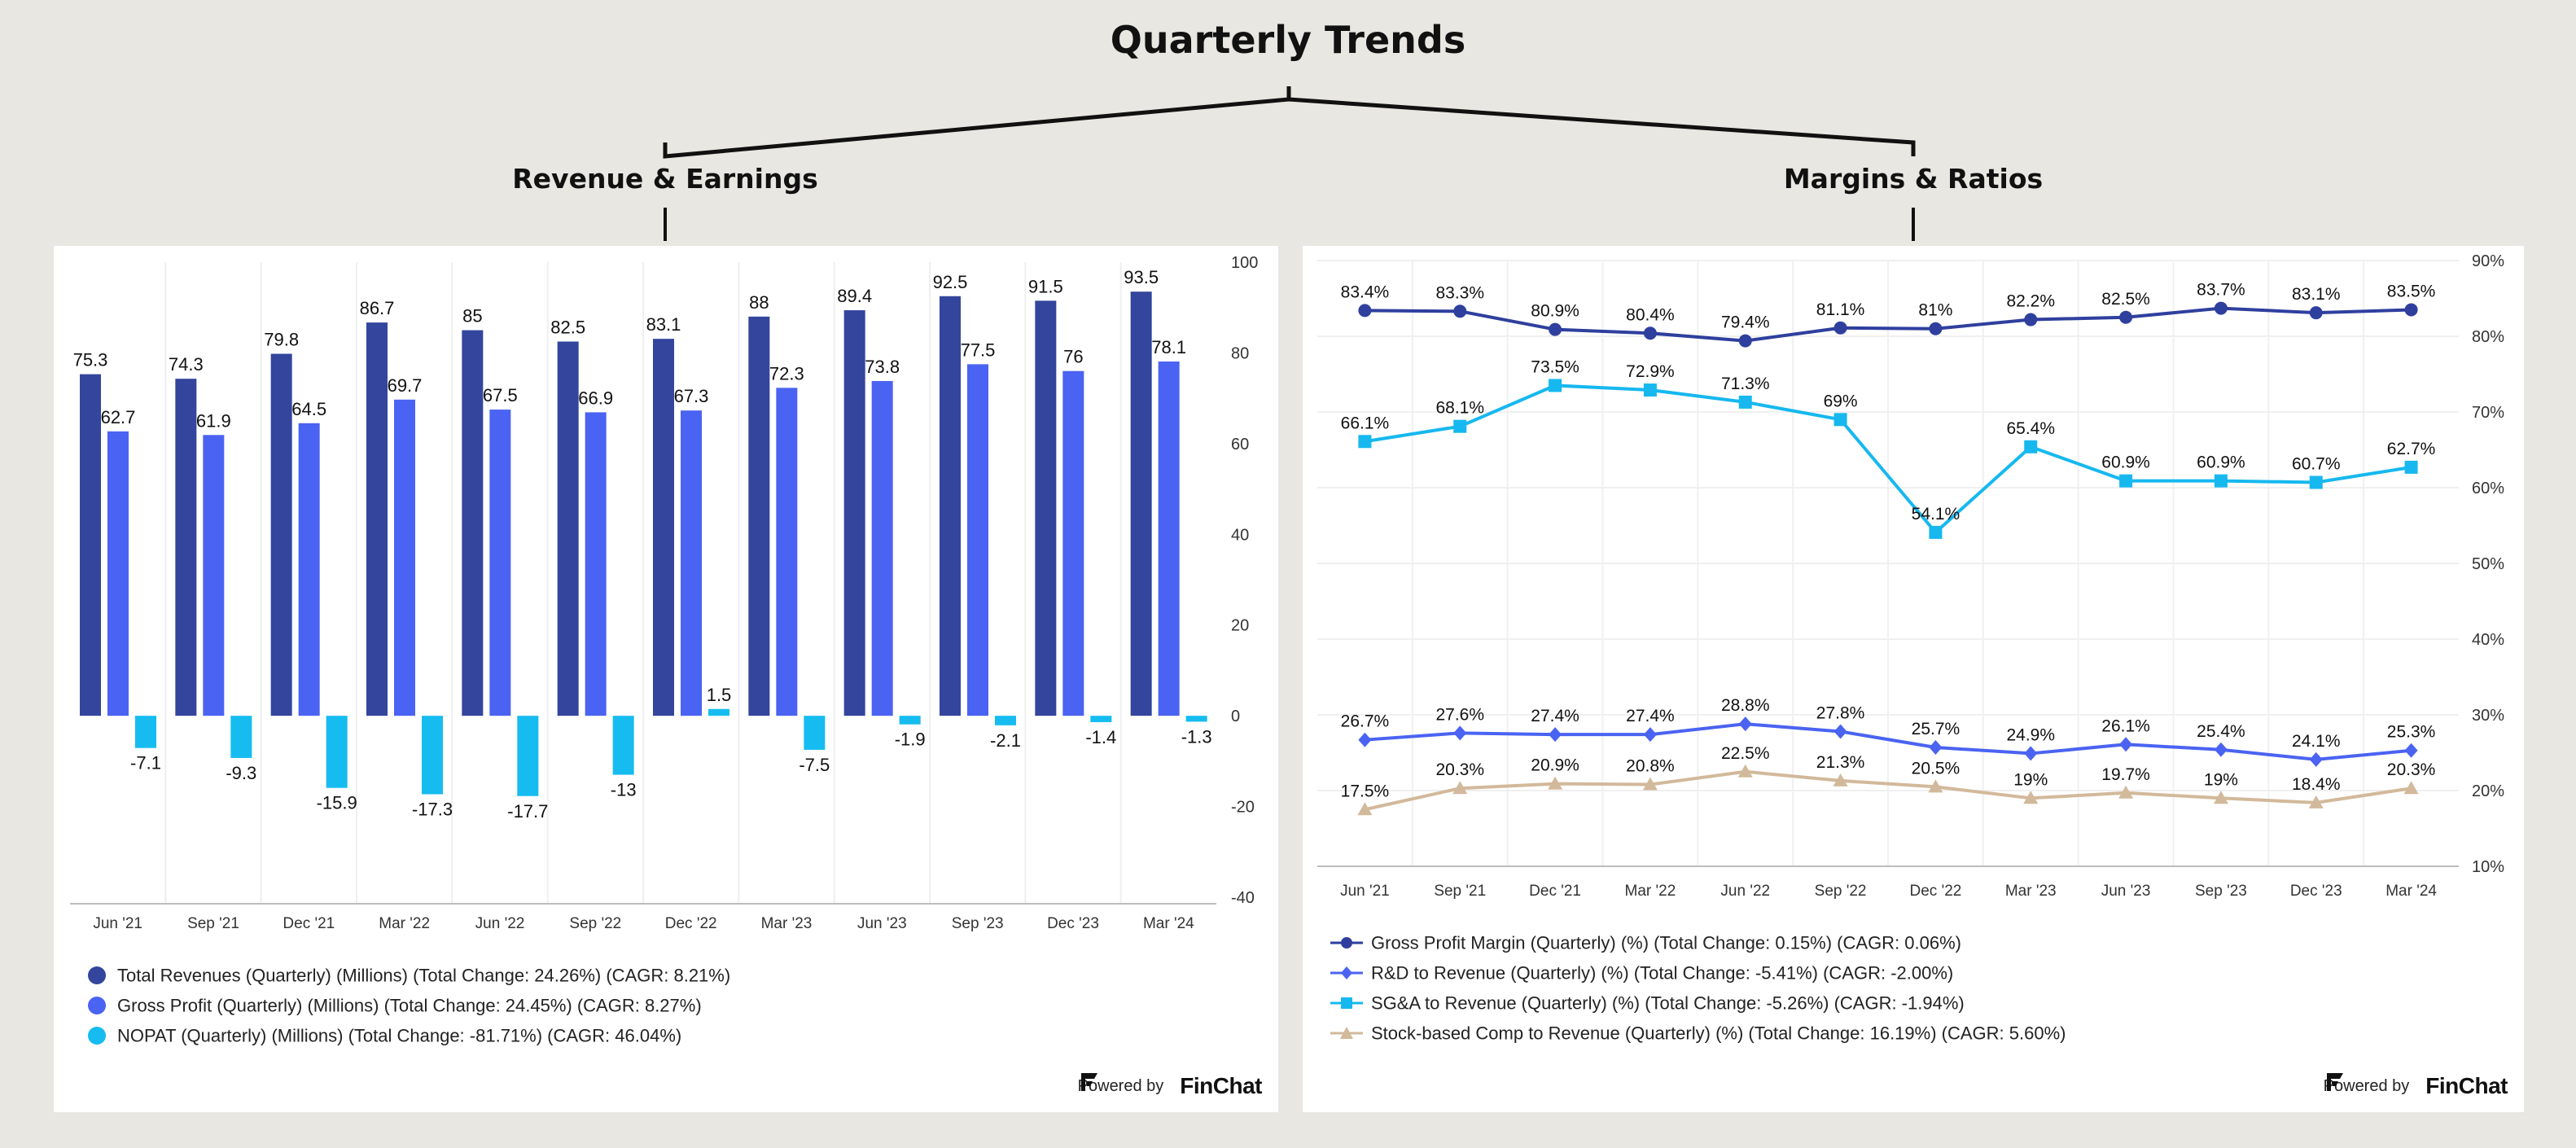 The width and height of the screenshot is (2576, 1148). Describe the element at coordinates (814, 765) in the screenshot. I see `data-label-nopat: -7.5` at that location.